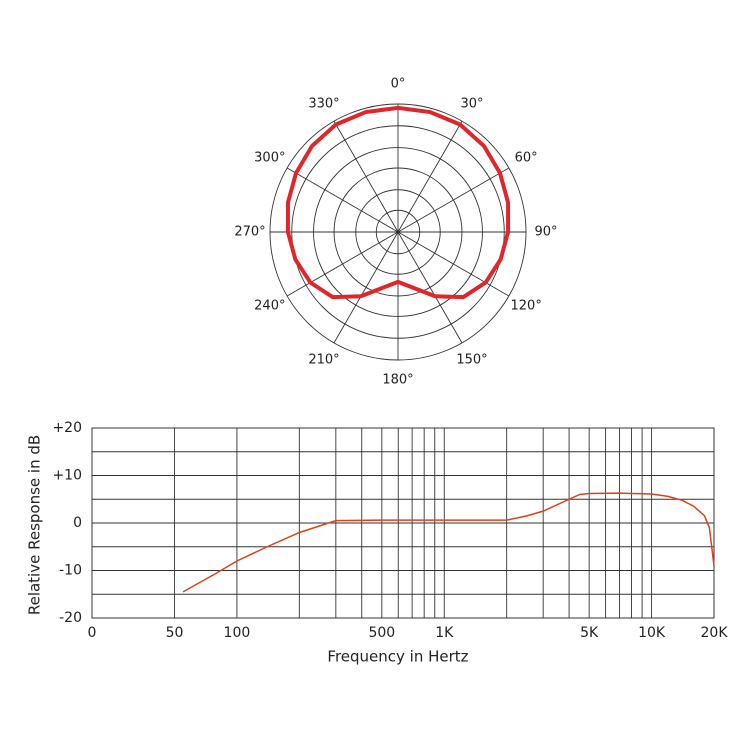 This screenshot has width=750, height=750. I want to click on angle-label: 0°, so click(398, 84).